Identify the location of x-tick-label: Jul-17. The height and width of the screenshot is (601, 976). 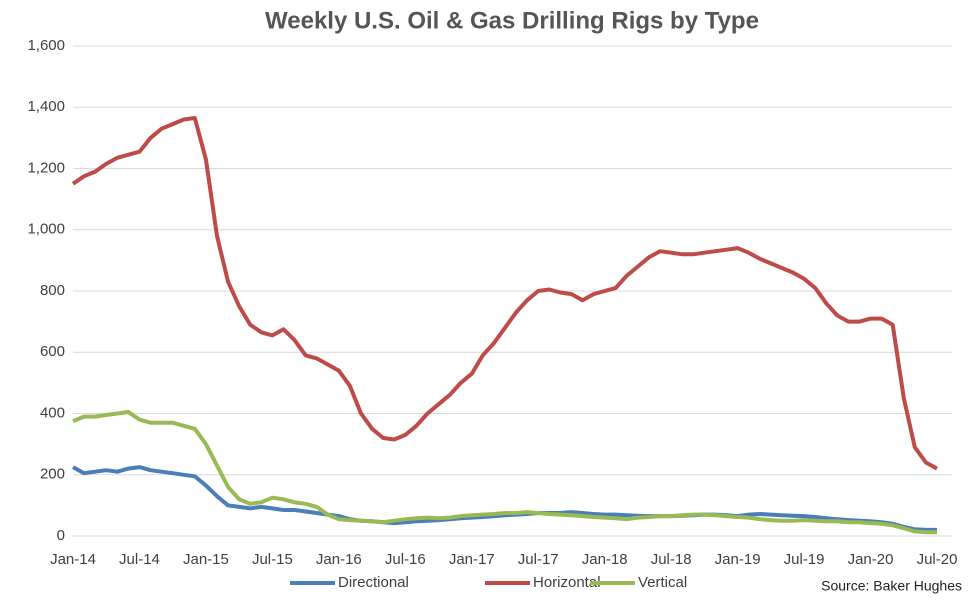
(538, 559).